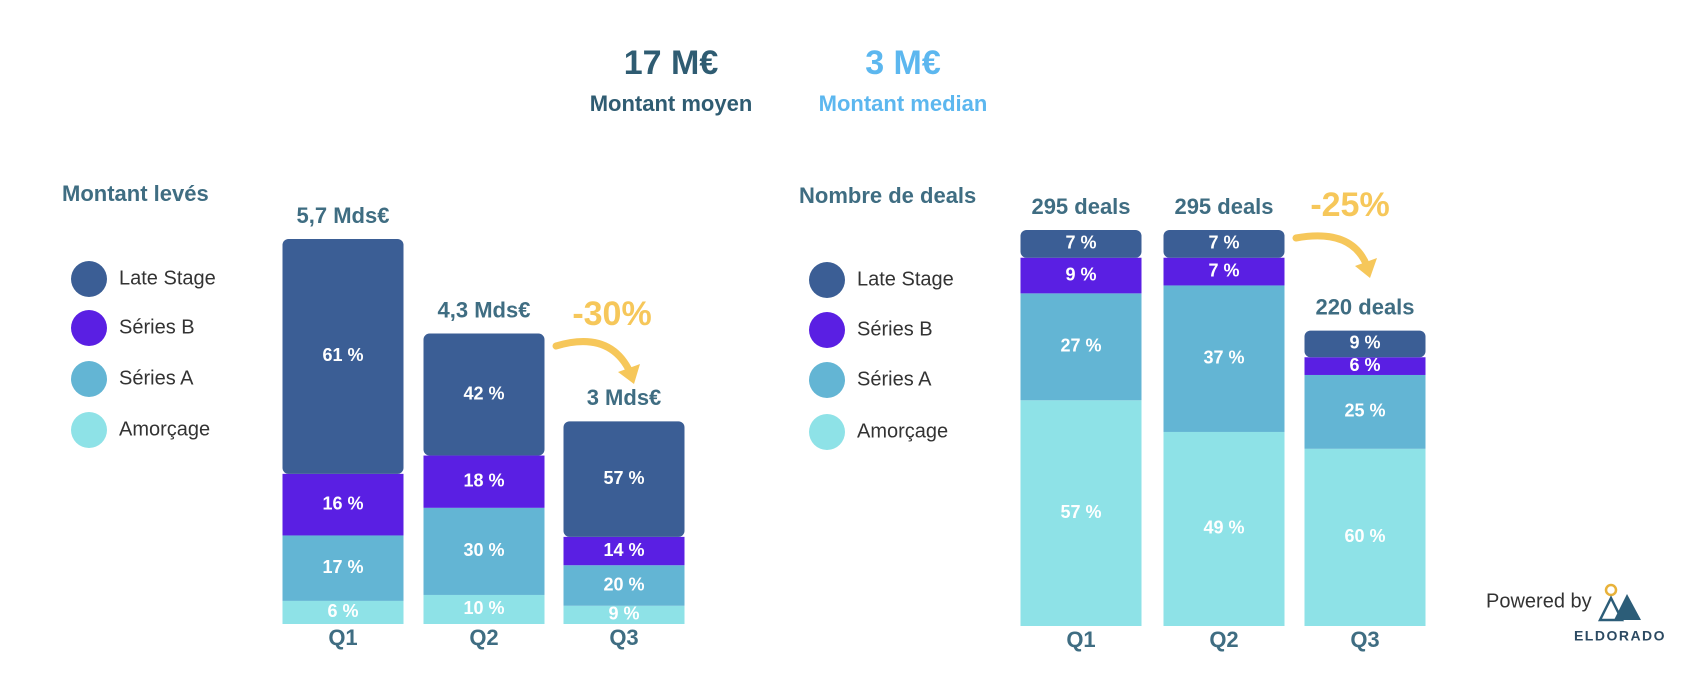  What do you see at coordinates (1349, 205) in the screenshot?
I see `annotation: -25%` at bounding box center [1349, 205].